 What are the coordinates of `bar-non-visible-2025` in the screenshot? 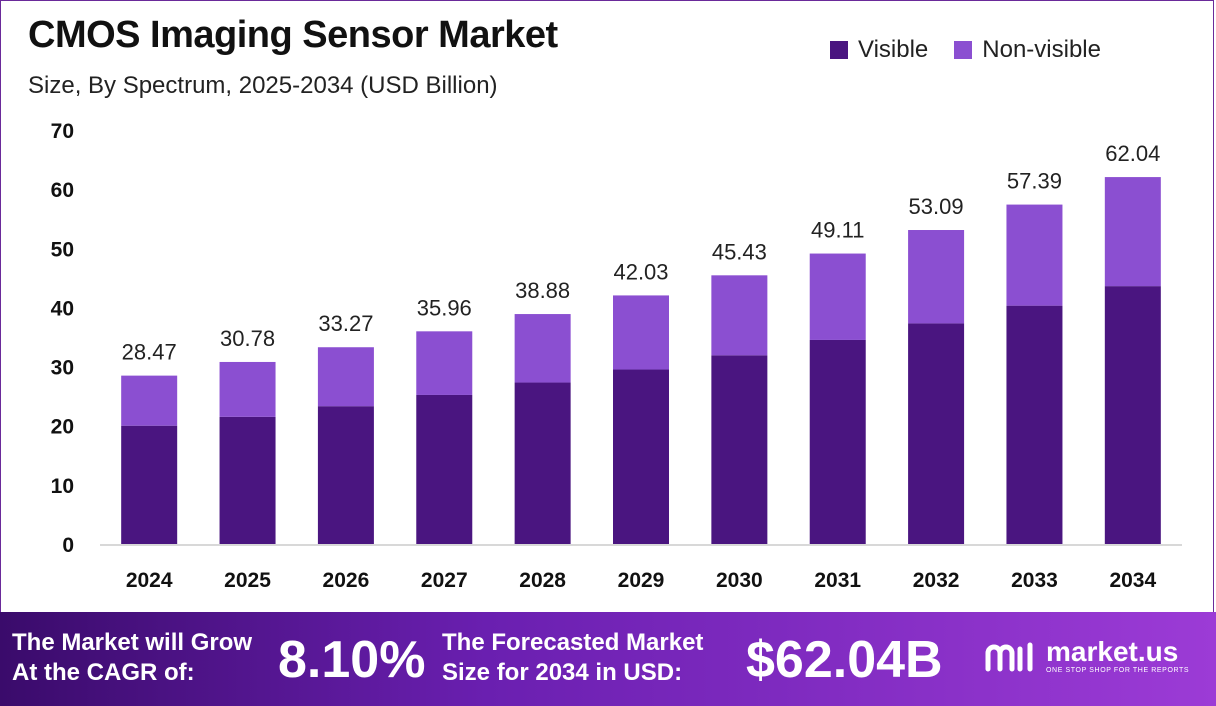 It's located at (247, 389).